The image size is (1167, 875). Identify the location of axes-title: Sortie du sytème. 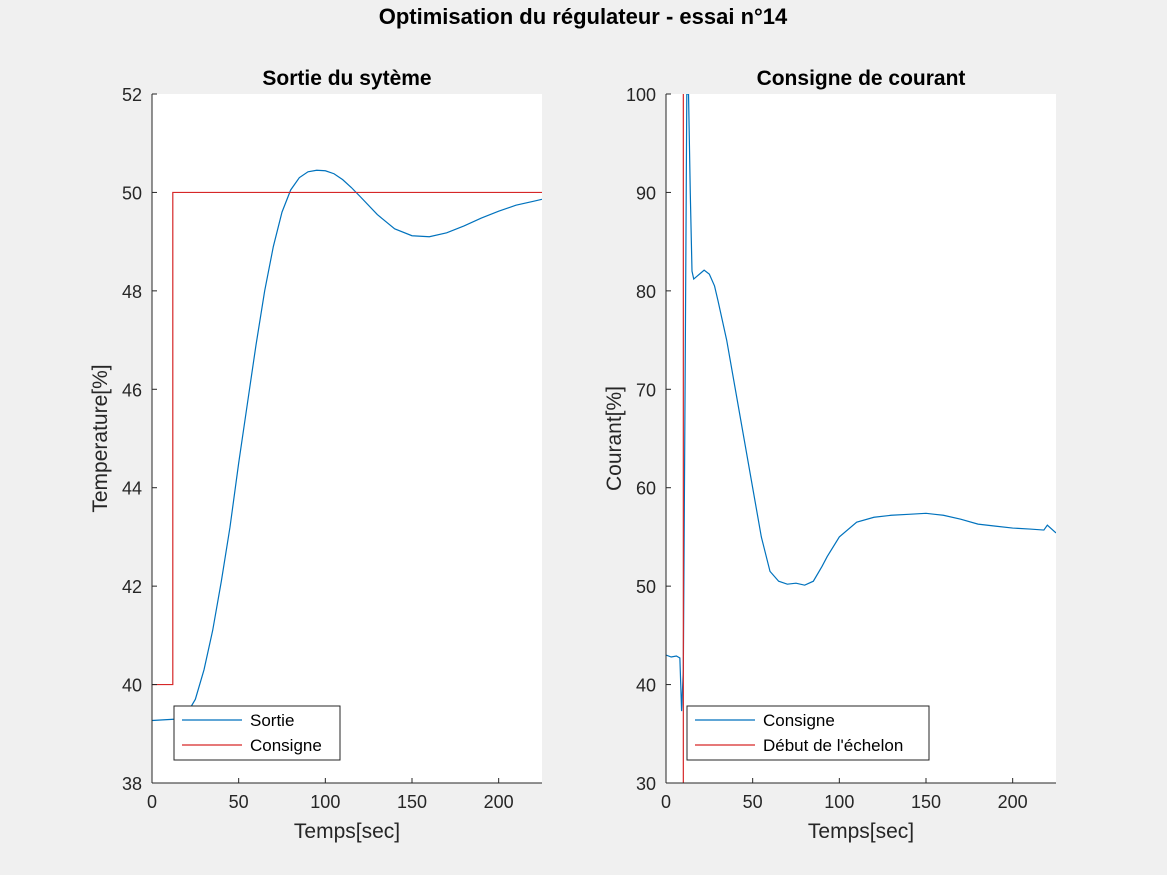
(346, 78).